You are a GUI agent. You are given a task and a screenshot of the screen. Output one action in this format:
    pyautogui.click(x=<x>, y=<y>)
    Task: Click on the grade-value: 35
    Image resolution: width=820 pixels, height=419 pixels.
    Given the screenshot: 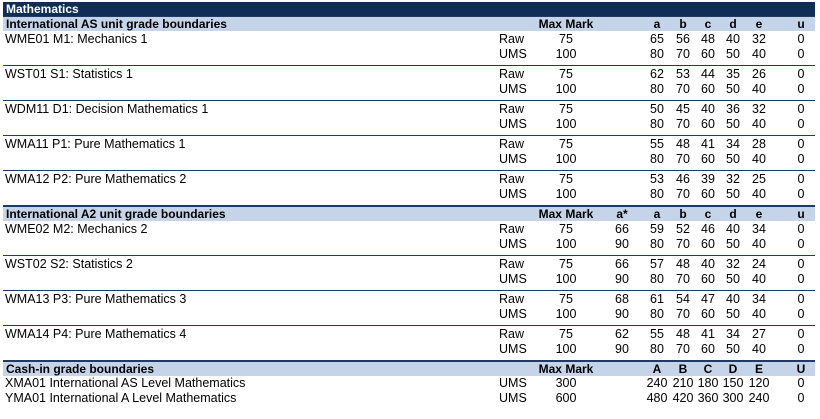 What is the action you would take?
    pyautogui.click(x=733, y=74)
    